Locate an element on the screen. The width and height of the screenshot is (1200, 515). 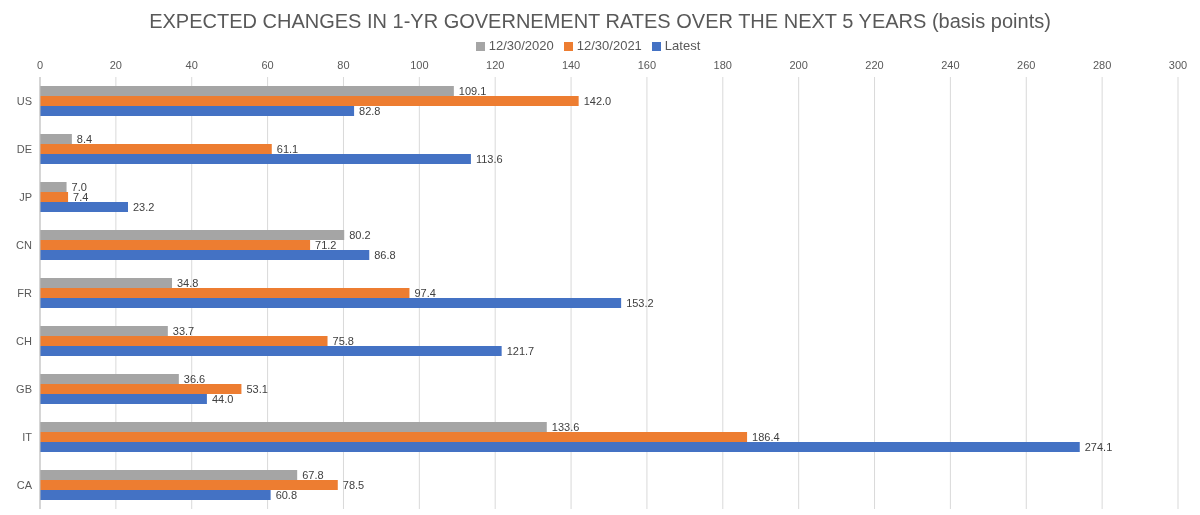
x-tick-label: 160 is located at coordinates (647, 65).